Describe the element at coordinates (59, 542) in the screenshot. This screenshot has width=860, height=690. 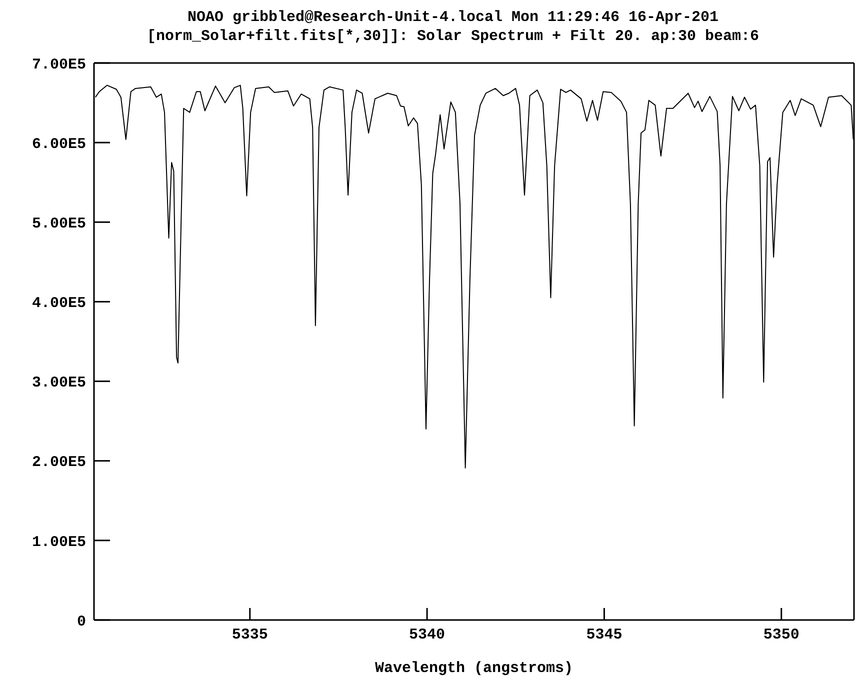
I see `y-tick-label: 1.00E5` at that location.